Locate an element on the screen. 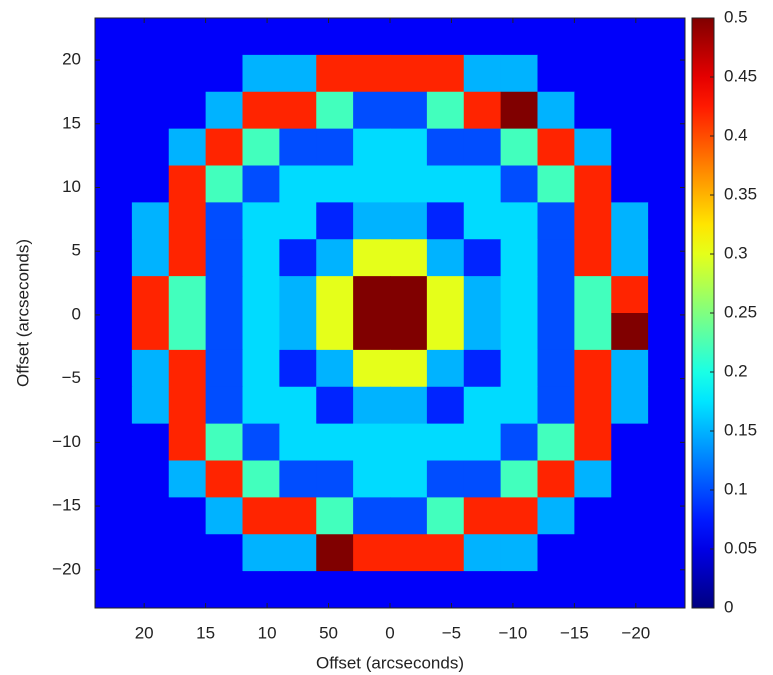 This screenshot has height=675, width=773. colorbar-tick-label: 0.4 is located at coordinates (736, 134).